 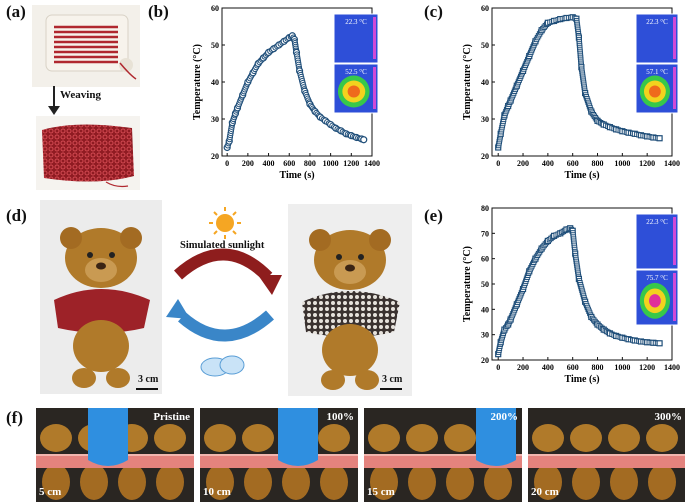 What do you see at coordinates (356, 72) in the screenshot?
I see `thermal-temp-label: 52.5 °C` at bounding box center [356, 72].